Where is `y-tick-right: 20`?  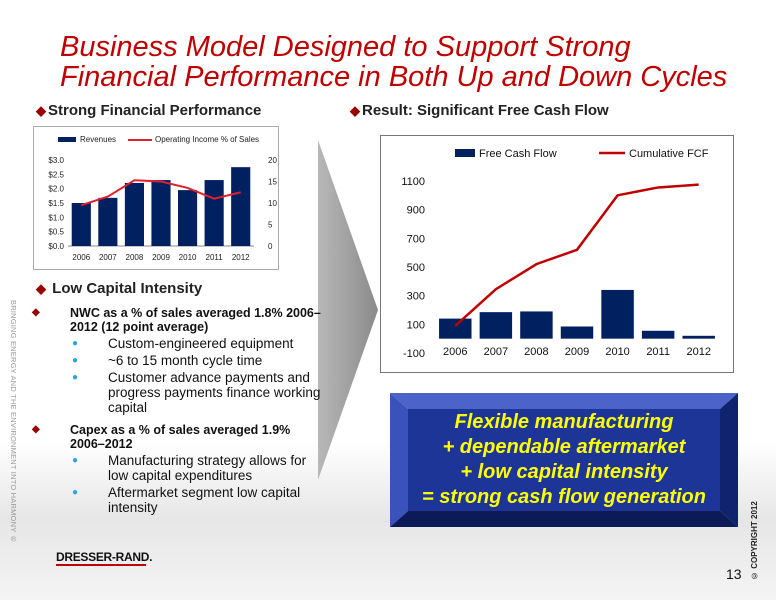 y-tick-right: 20 is located at coordinates (272, 160).